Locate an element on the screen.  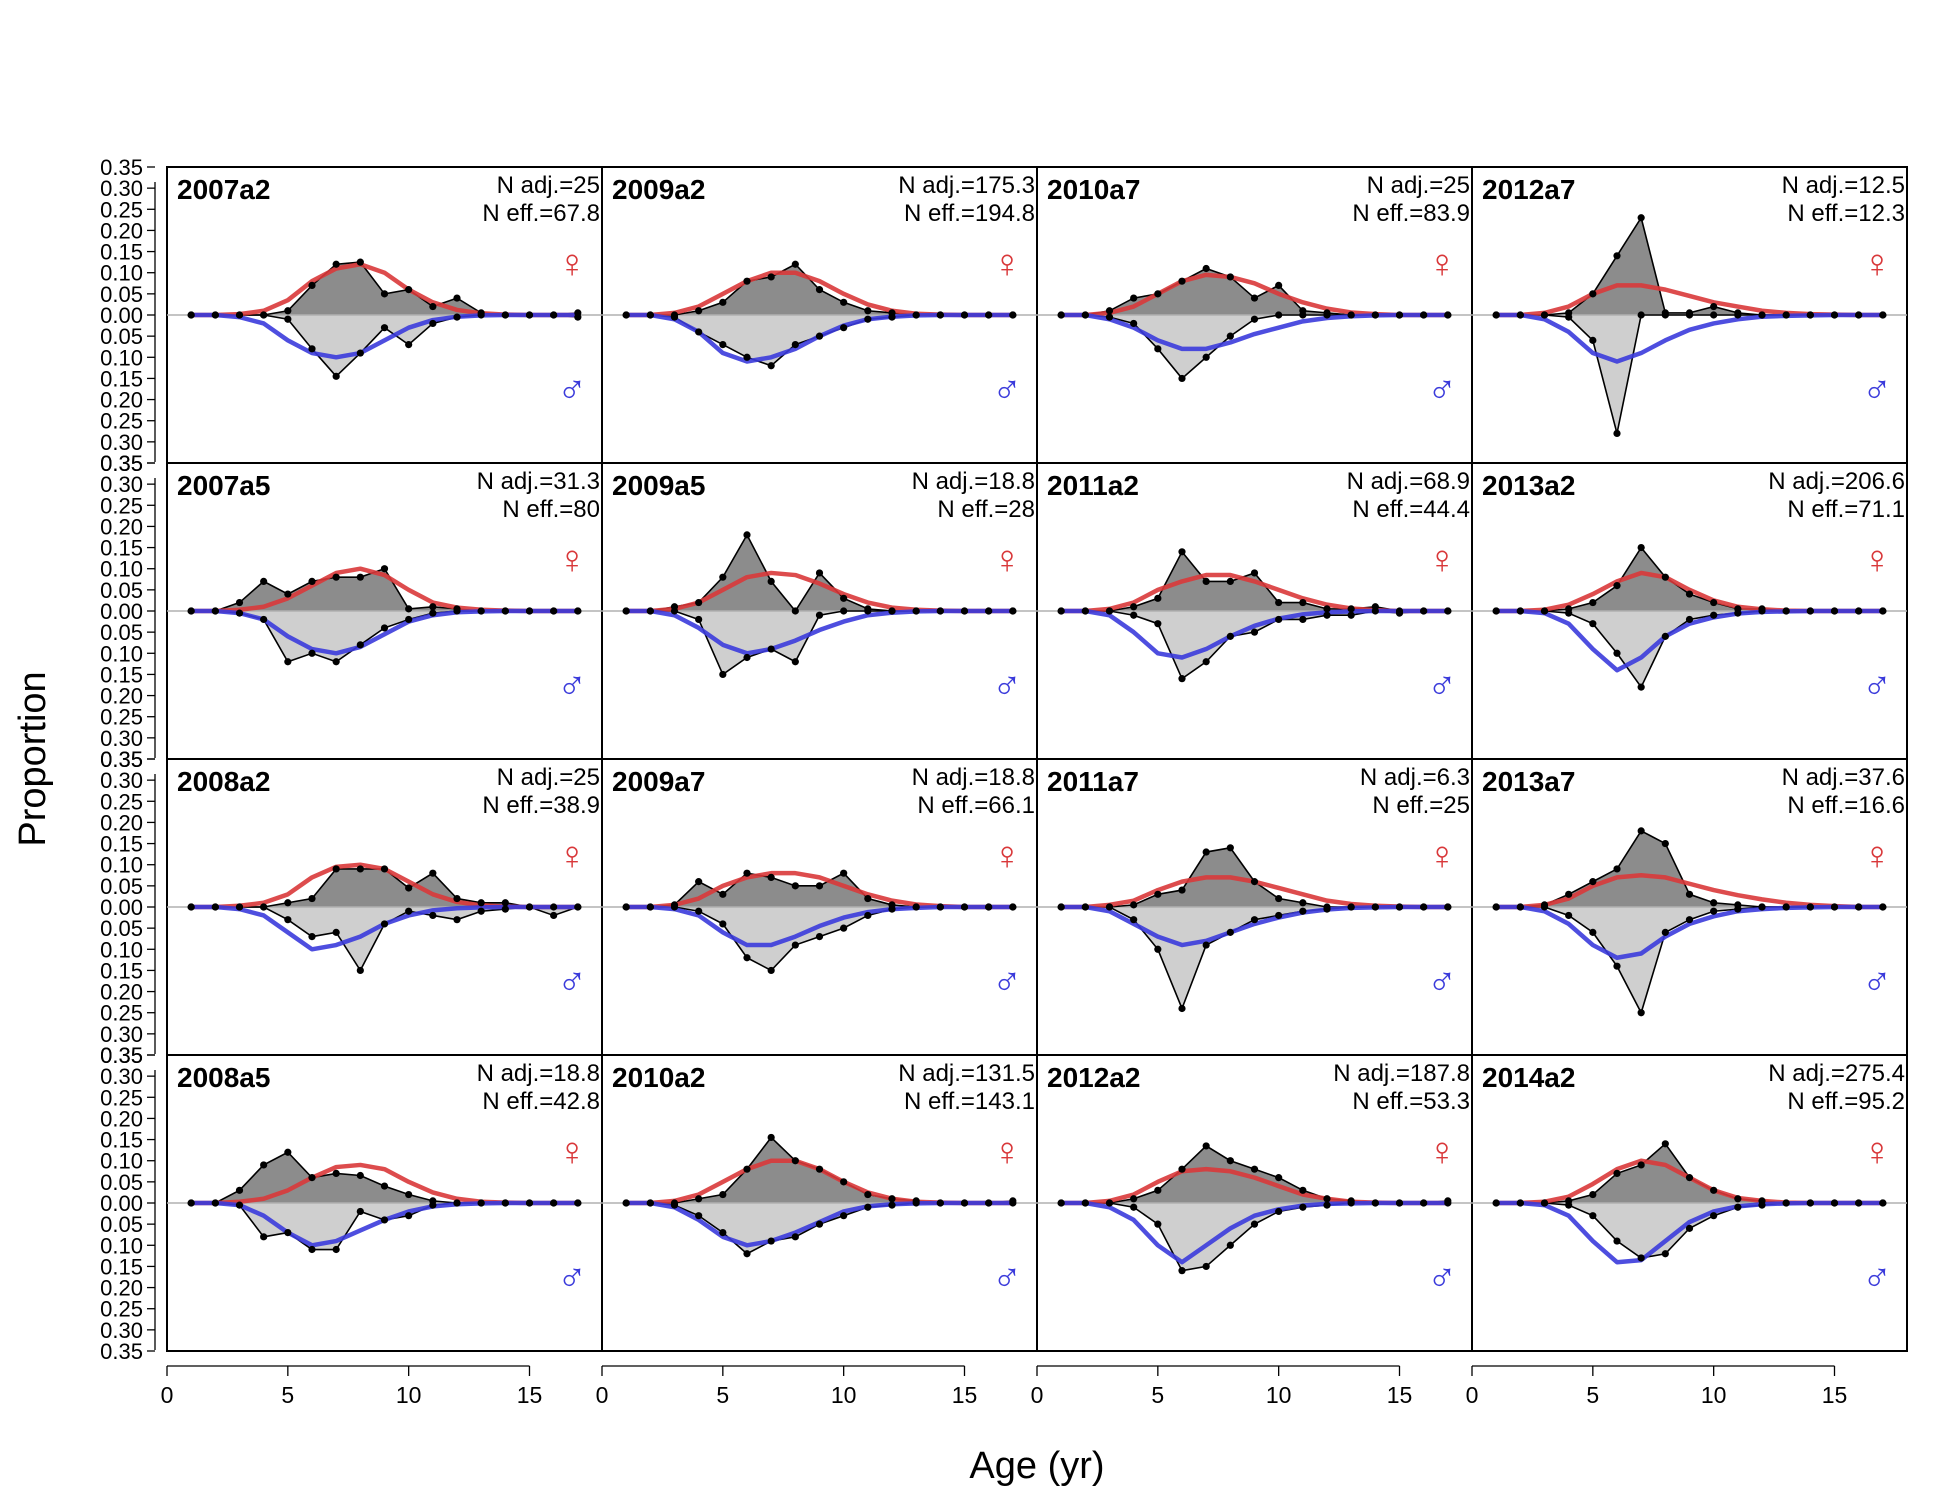
y-tick-label: 0.35 is located at coordinates (121, 1055).